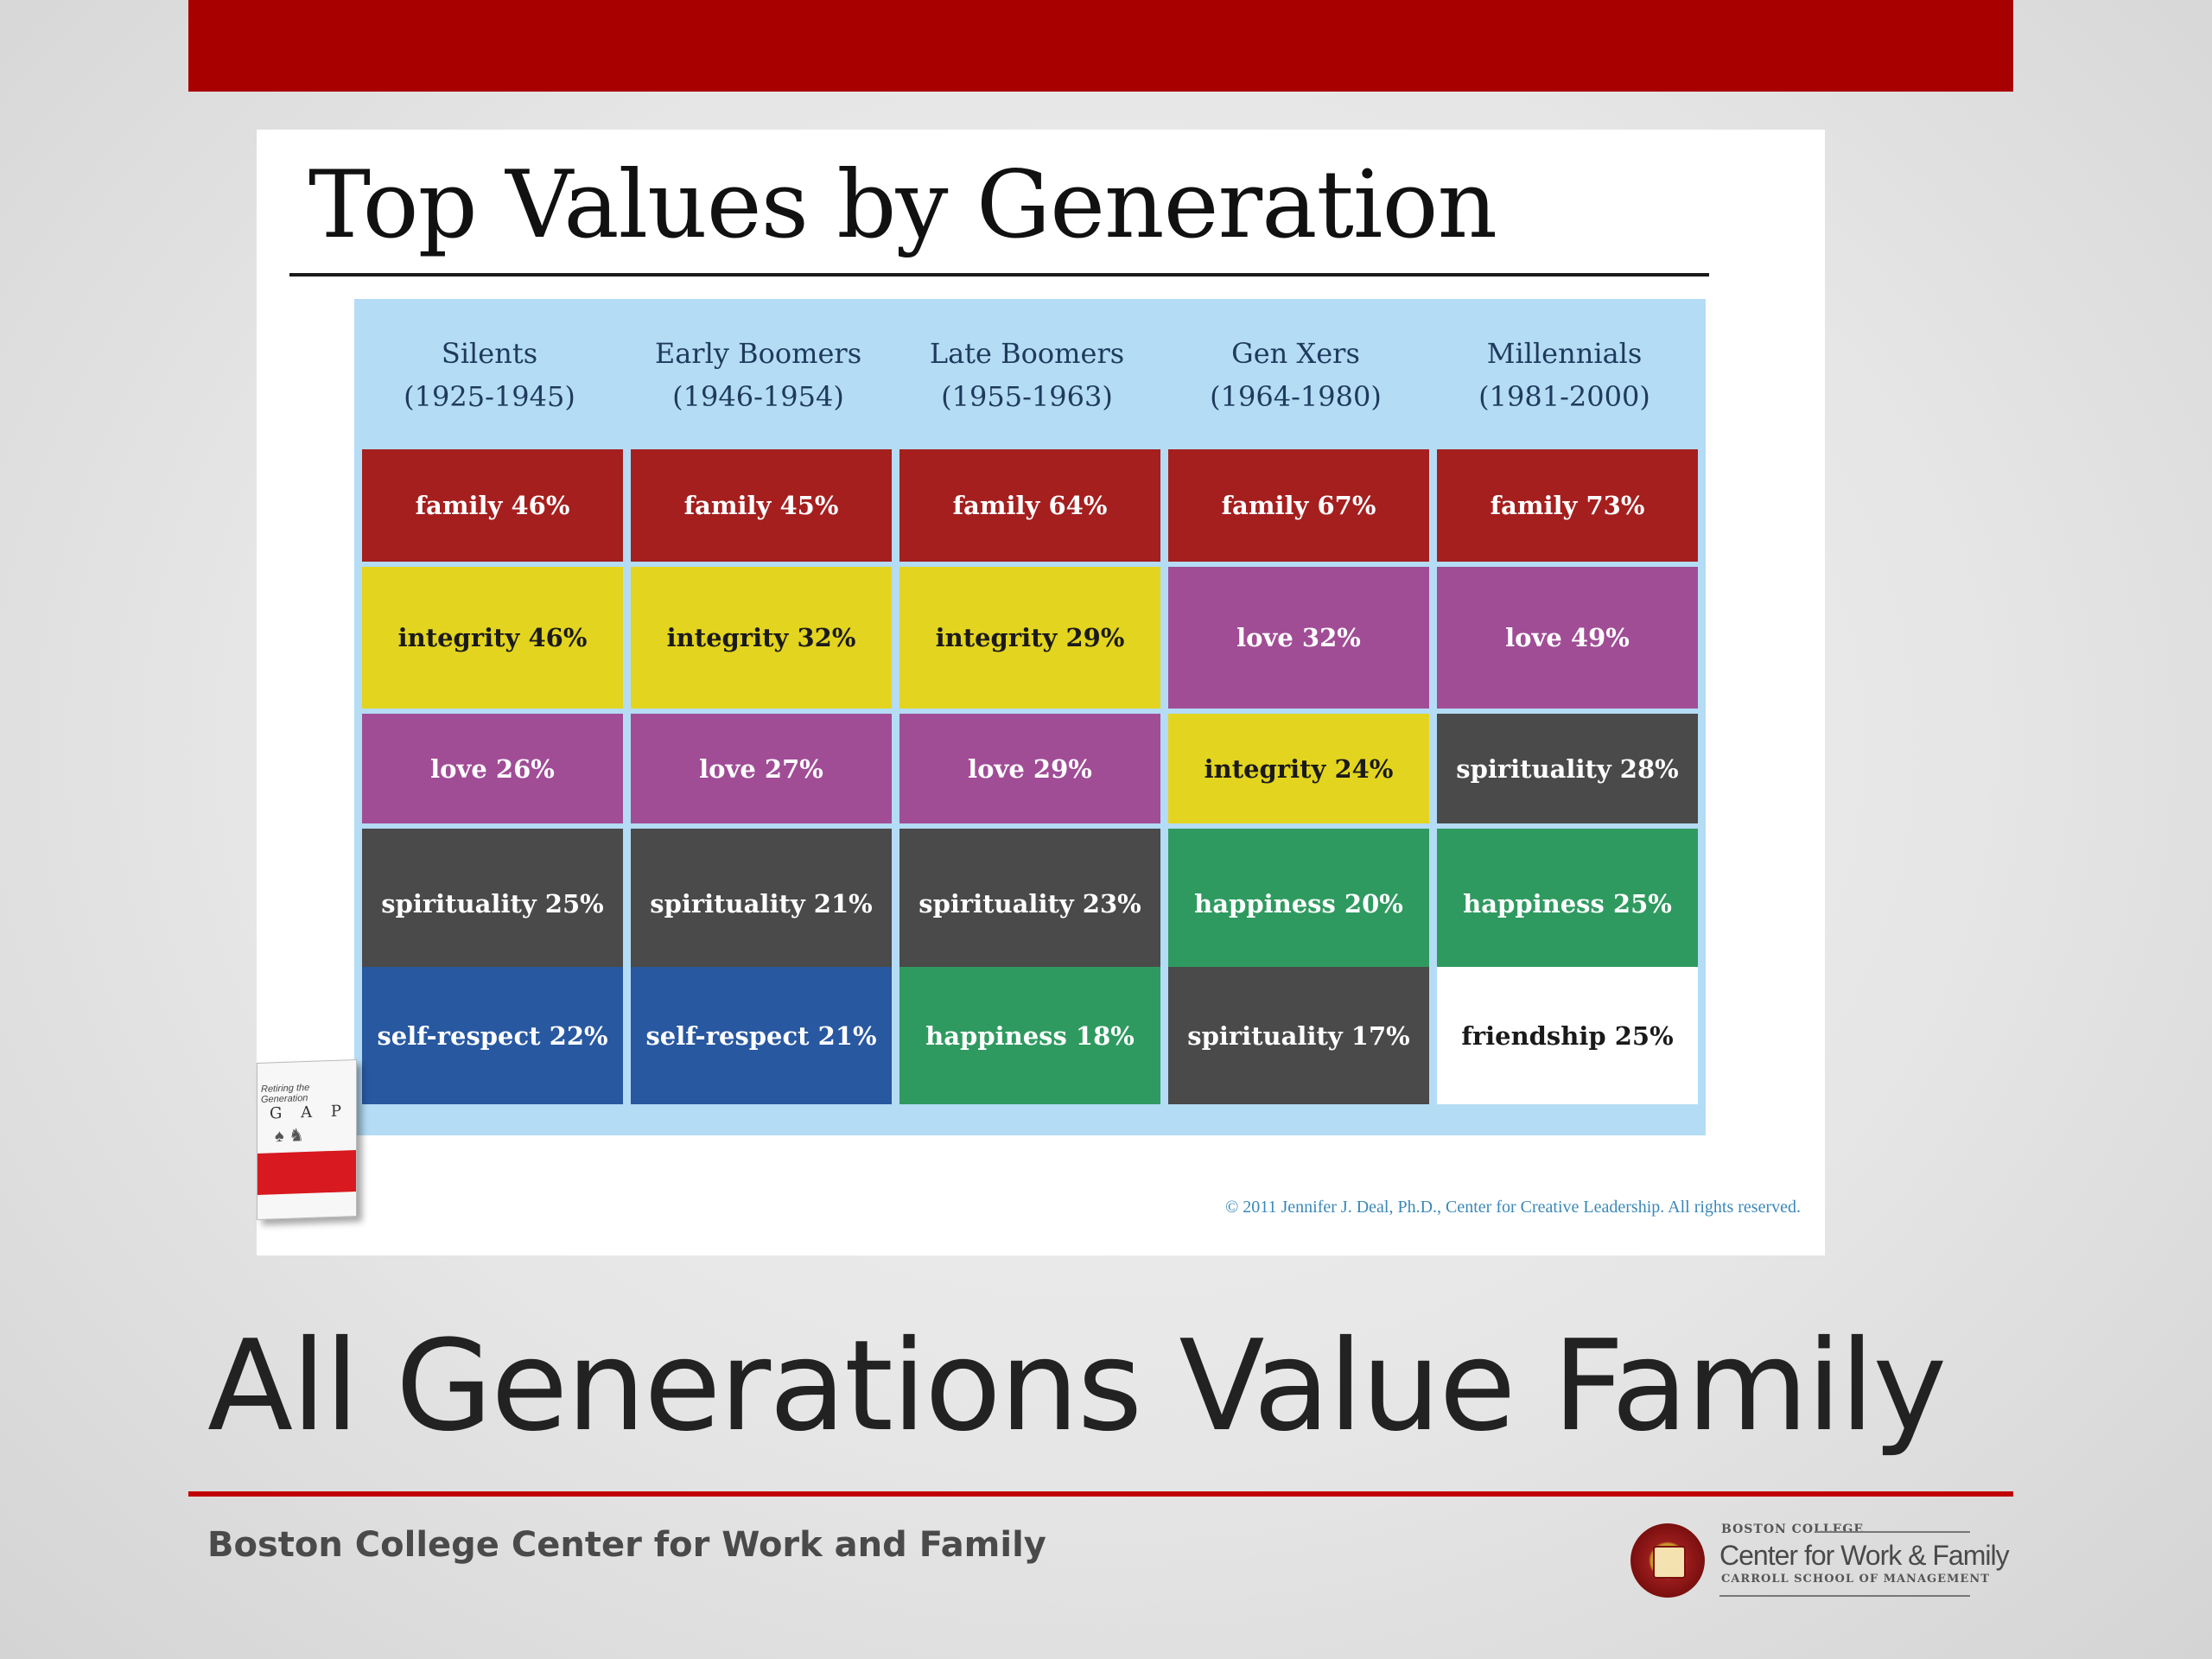 Image resolution: width=2212 pixels, height=1659 pixels. I want to click on value-cell-happiness: happiness 20%, so click(1298, 903).